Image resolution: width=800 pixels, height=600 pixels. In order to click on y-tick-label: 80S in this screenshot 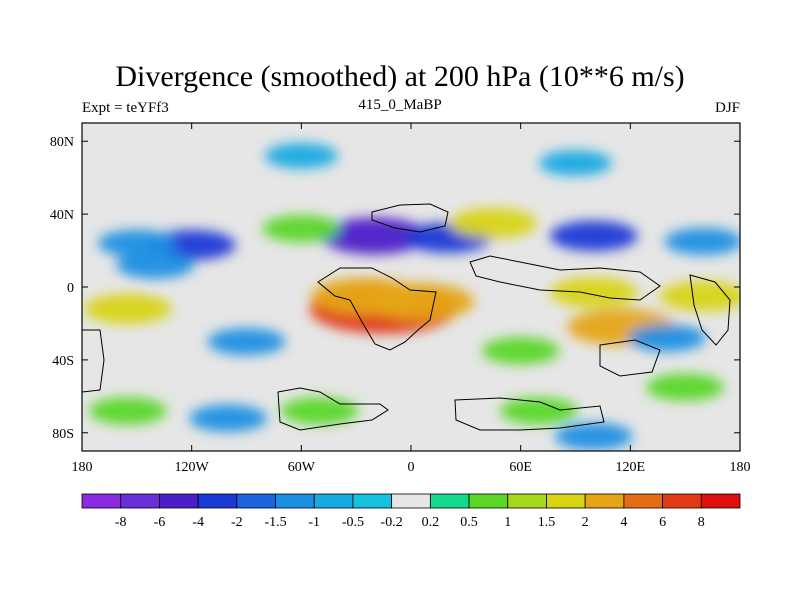, I will do `click(63, 434)`.